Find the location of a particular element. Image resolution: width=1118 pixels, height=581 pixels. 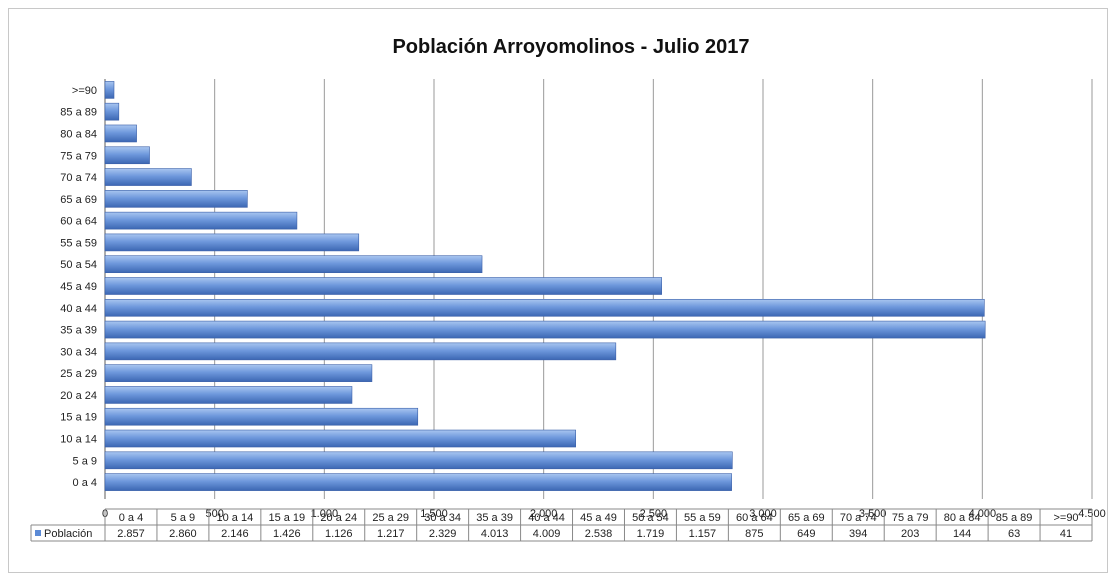

table-header-cell: 55 a 59 is located at coordinates (702, 518).